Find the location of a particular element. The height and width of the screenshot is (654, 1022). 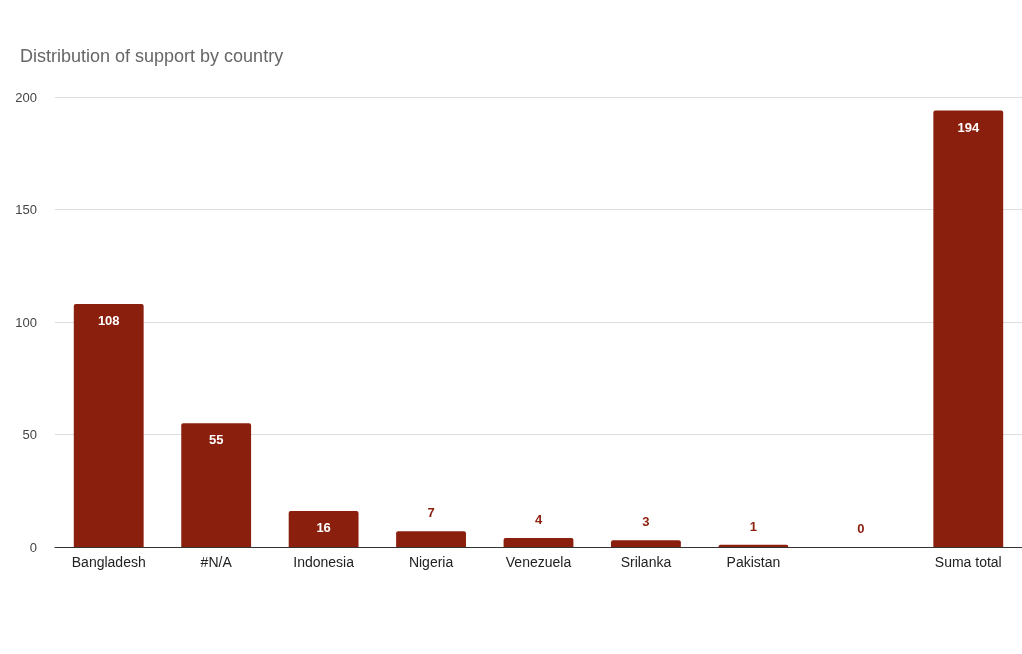

data-label: 7 is located at coordinates (431, 513).